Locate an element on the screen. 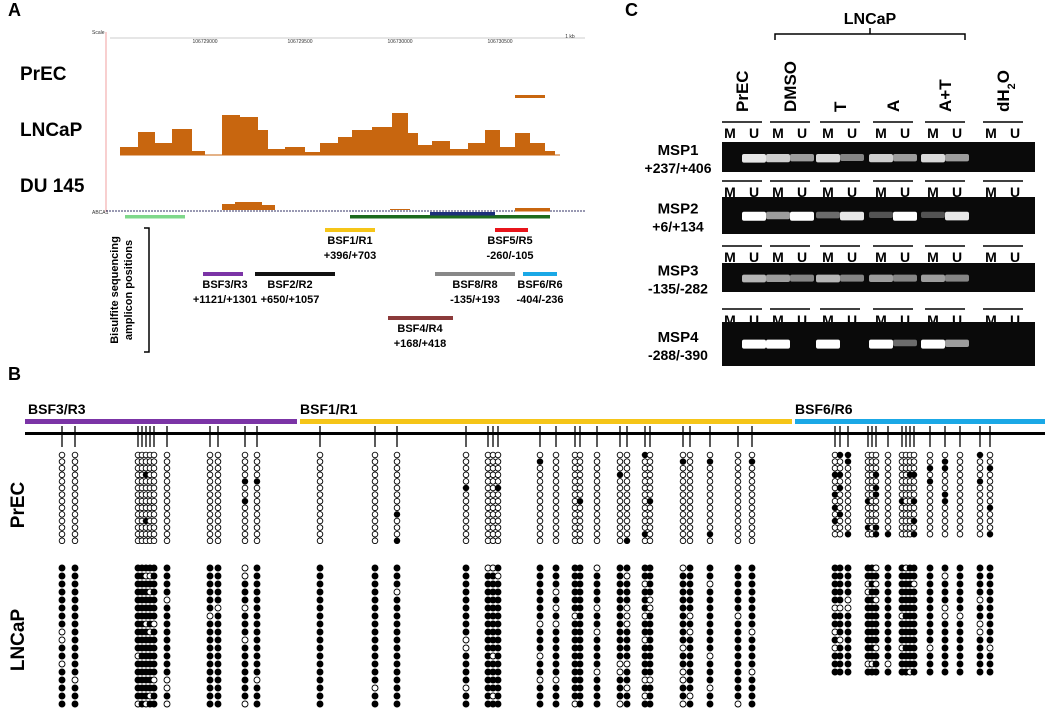 Image resolution: width=1050 pixels, height=722 pixels. amplicon-header: BSF1/R1 is located at coordinates (329, 409).